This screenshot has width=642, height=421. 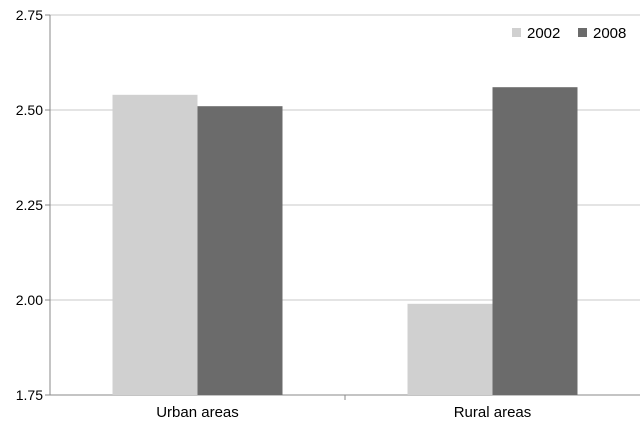 What do you see at coordinates (493, 412) in the screenshot?
I see `x-category-label: Rural areas` at bounding box center [493, 412].